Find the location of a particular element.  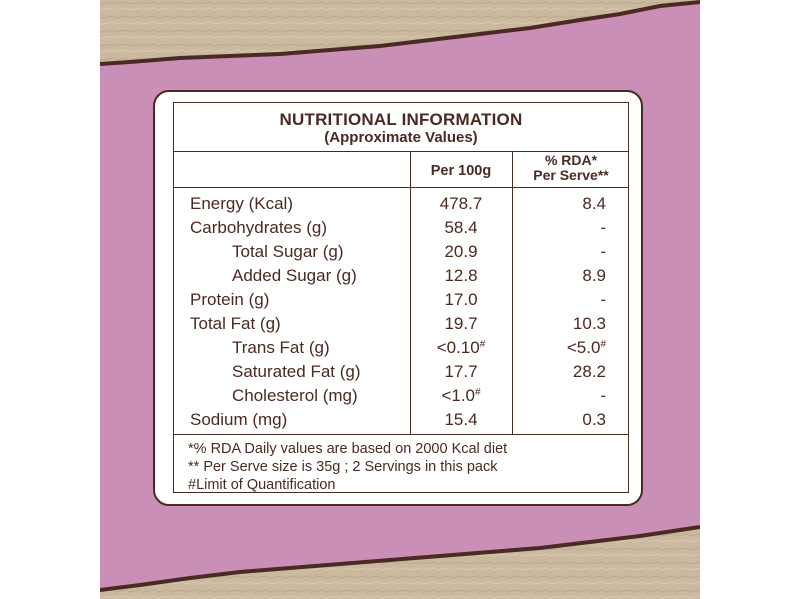

rda-per-serve-header: % RDA* Per Serve** is located at coordinates (571, 168).